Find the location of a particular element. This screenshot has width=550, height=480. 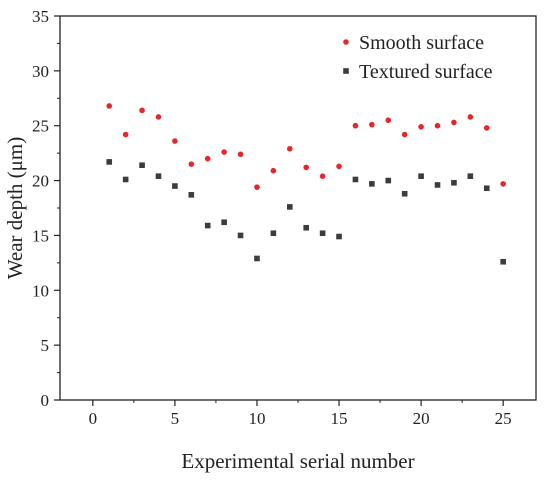

y-tick-label: 0 is located at coordinates (45, 400).